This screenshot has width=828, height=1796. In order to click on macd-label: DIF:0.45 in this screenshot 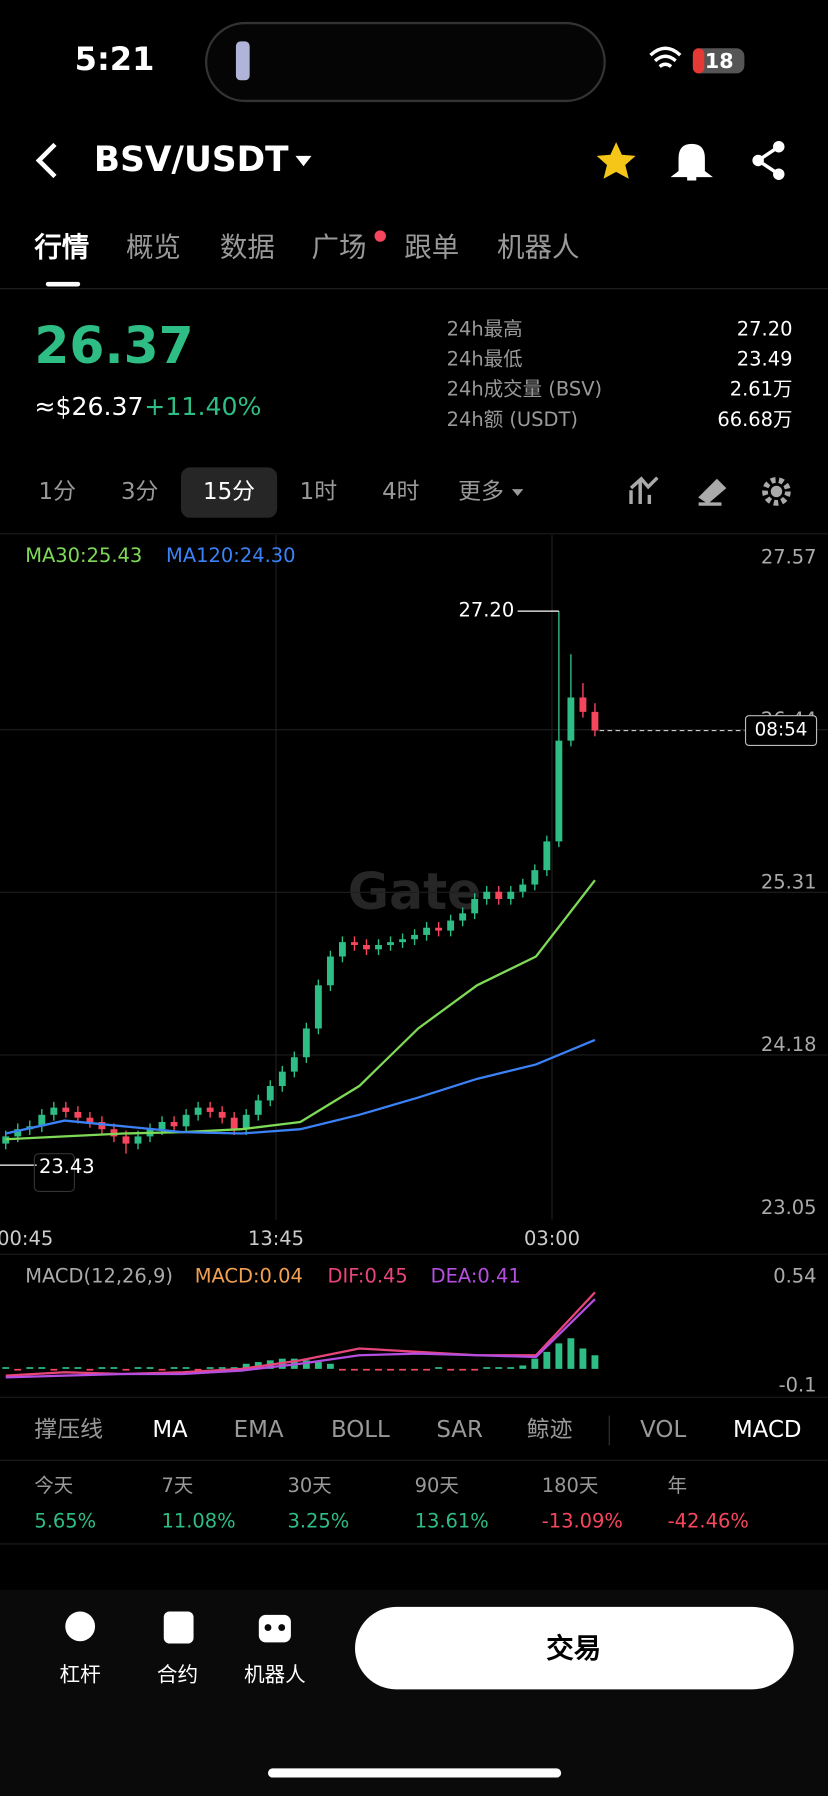, I will do `click(368, 1276)`.